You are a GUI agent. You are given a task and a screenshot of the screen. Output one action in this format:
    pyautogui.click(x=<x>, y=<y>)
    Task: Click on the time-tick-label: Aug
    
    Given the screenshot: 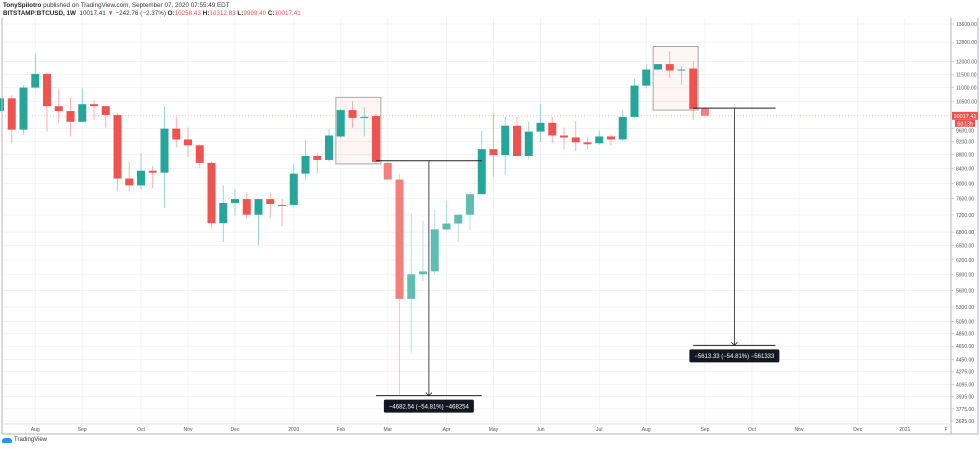 What is the action you would take?
    pyautogui.click(x=35, y=430)
    